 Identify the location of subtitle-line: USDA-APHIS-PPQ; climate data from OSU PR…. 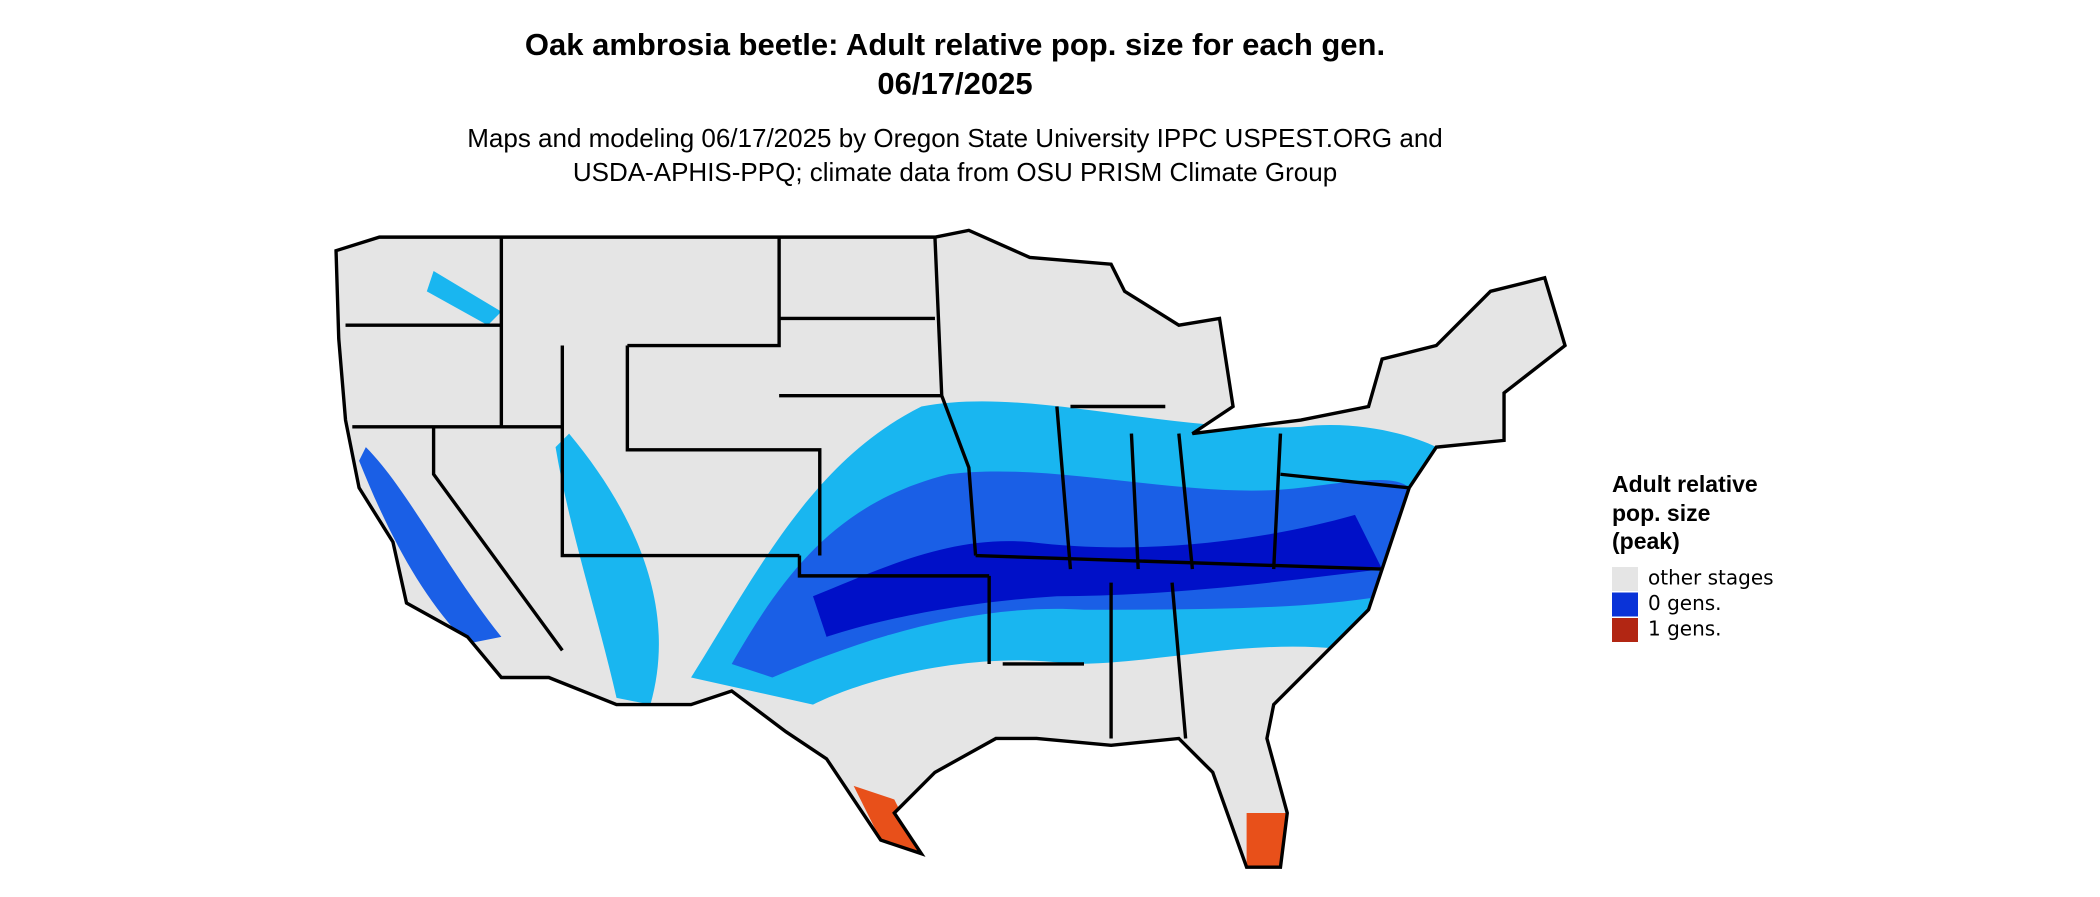
(955, 172).